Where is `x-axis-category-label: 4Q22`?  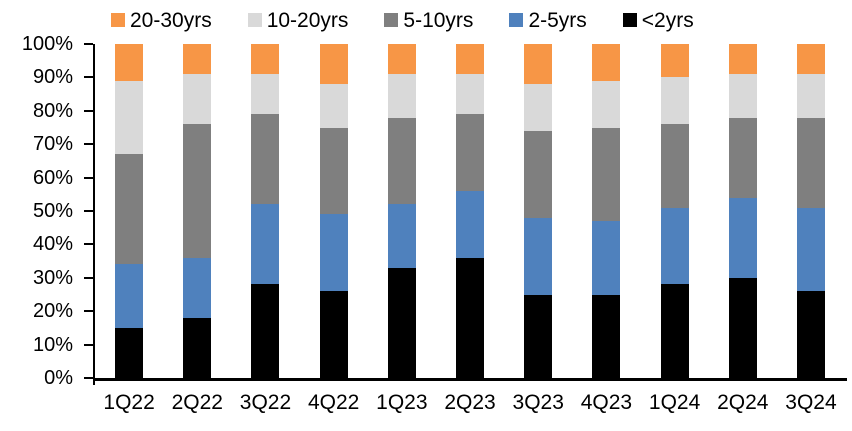
x-axis-category-label: 4Q22 is located at coordinates (333, 402).